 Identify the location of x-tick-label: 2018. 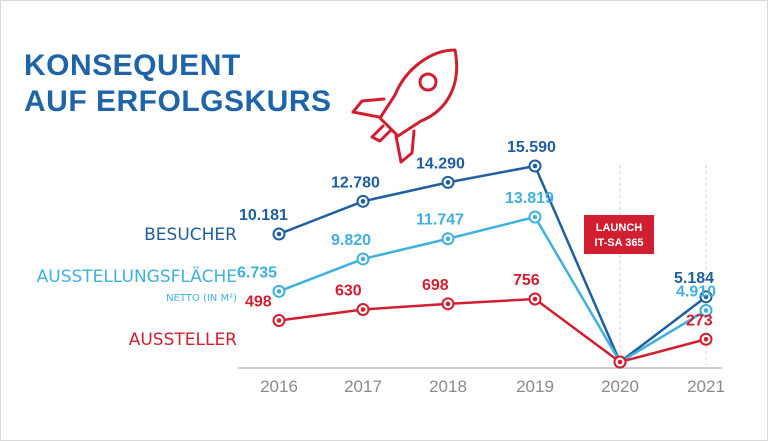
(448, 386).